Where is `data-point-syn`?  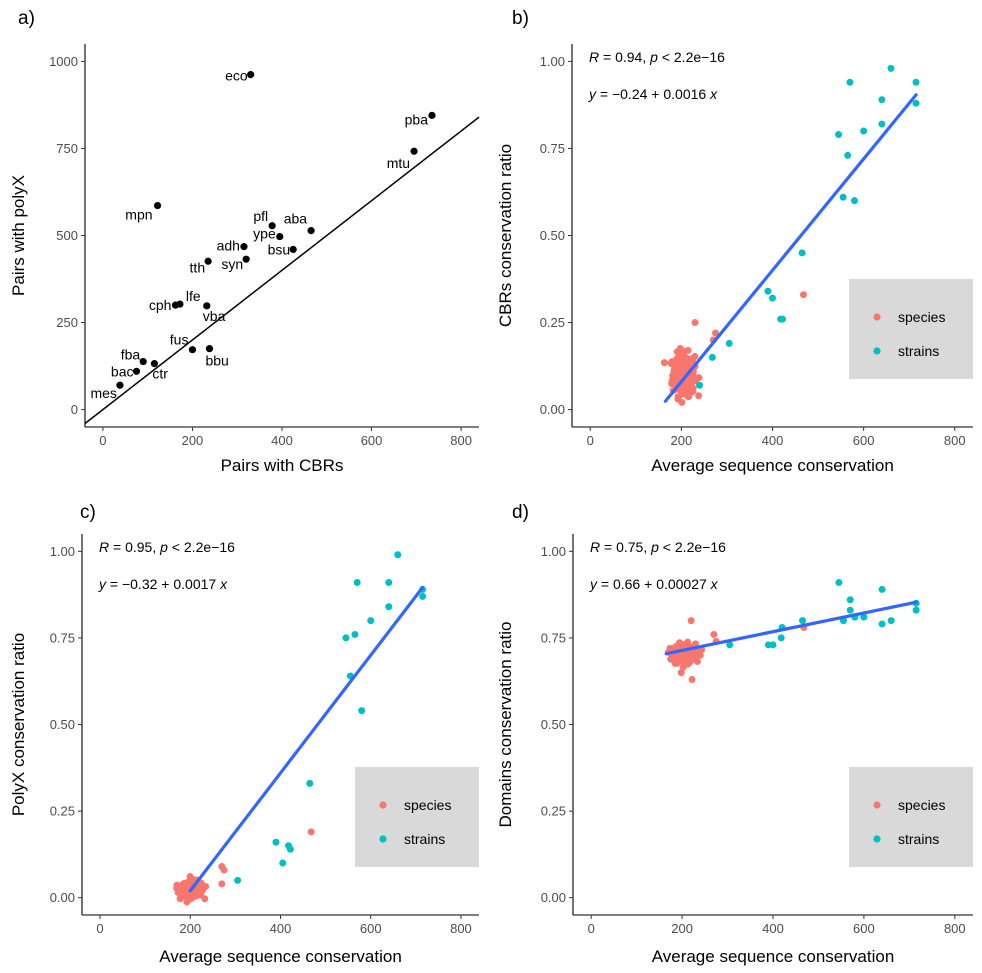 data-point-syn is located at coordinates (246, 259).